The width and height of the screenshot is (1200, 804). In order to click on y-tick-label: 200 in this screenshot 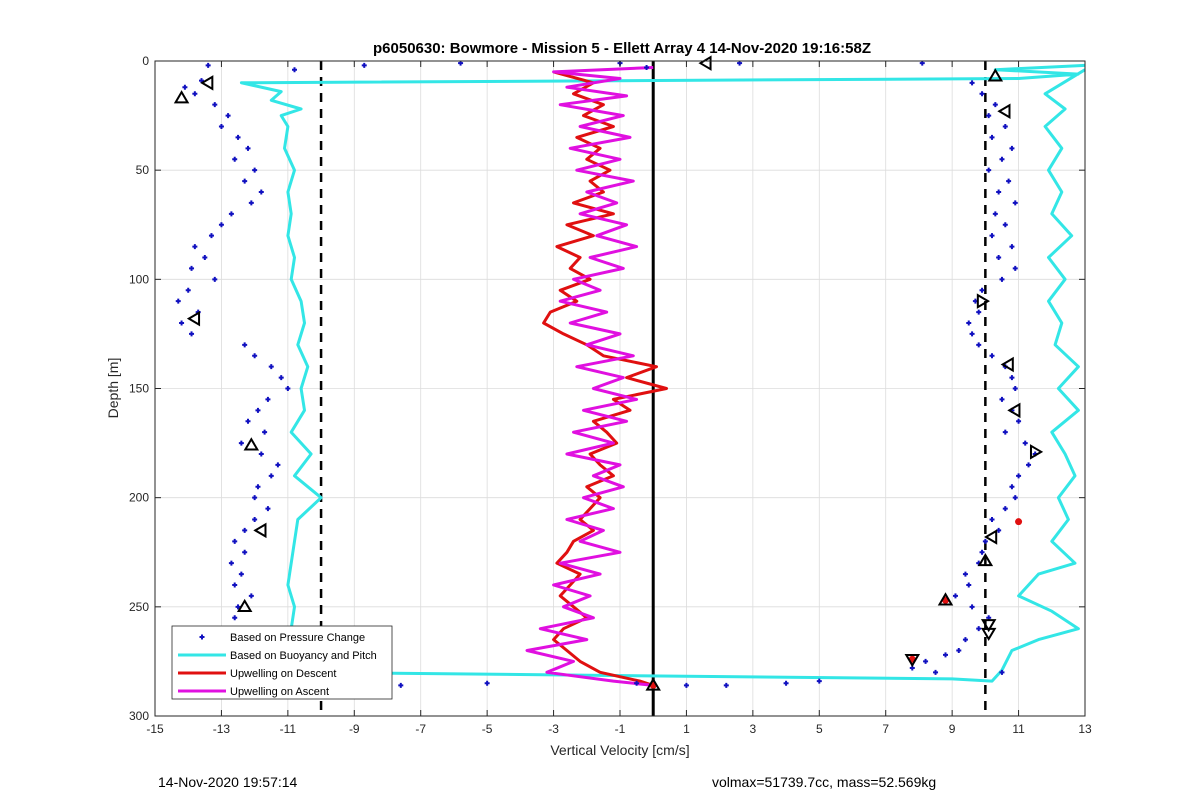, I will do `click(139, 498)`.